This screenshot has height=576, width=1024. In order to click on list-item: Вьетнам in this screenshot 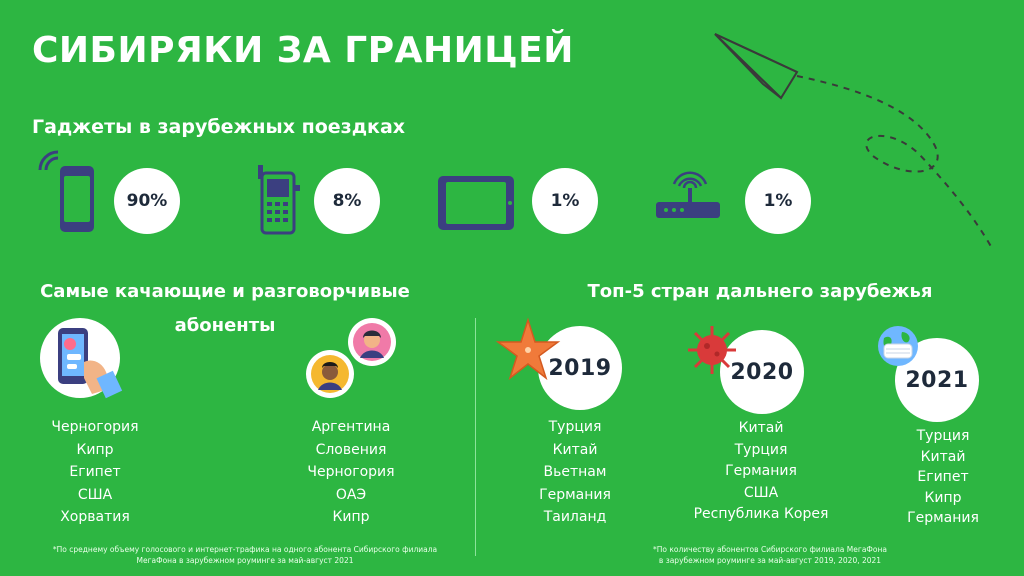, I will do `click(575, 472)`.